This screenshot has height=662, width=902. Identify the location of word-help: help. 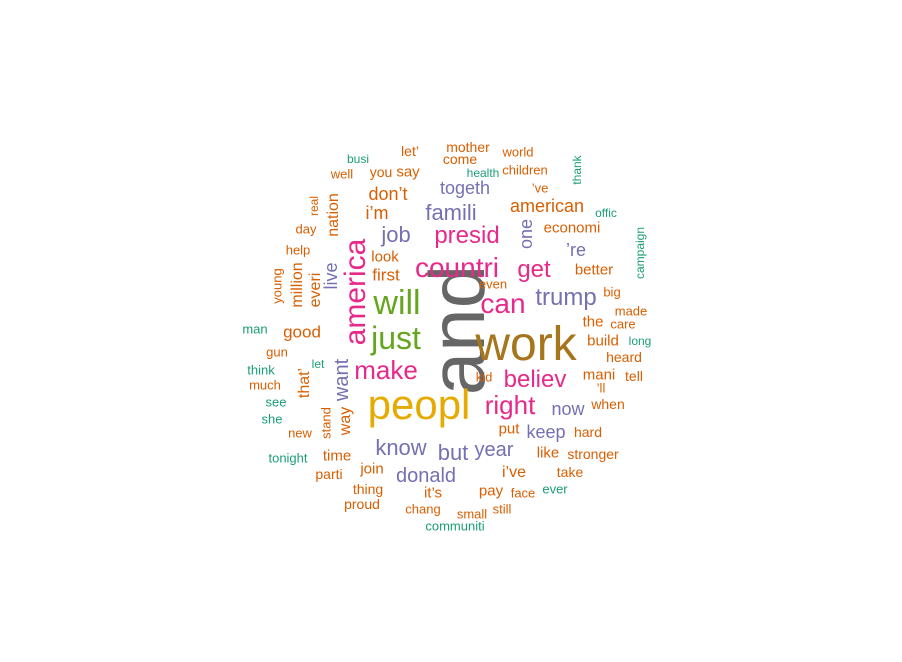
(298, 250).